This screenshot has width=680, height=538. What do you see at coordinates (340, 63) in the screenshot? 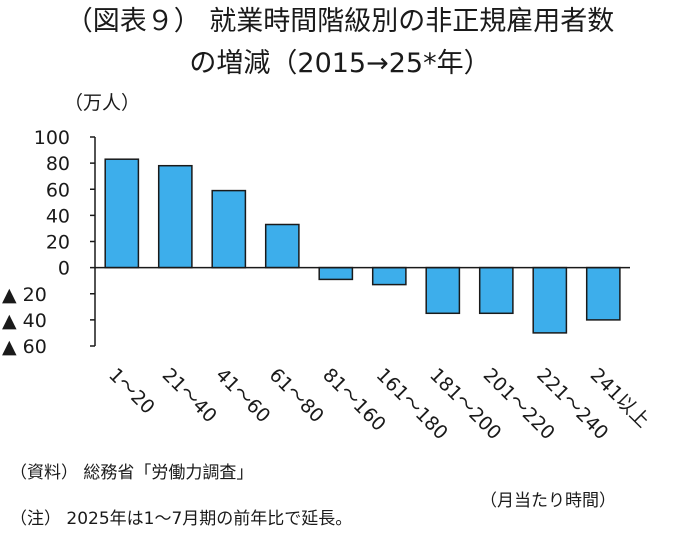
I see `chart-title-line-2: の増減（2015→25*年）` at bounding box center [340, 63].